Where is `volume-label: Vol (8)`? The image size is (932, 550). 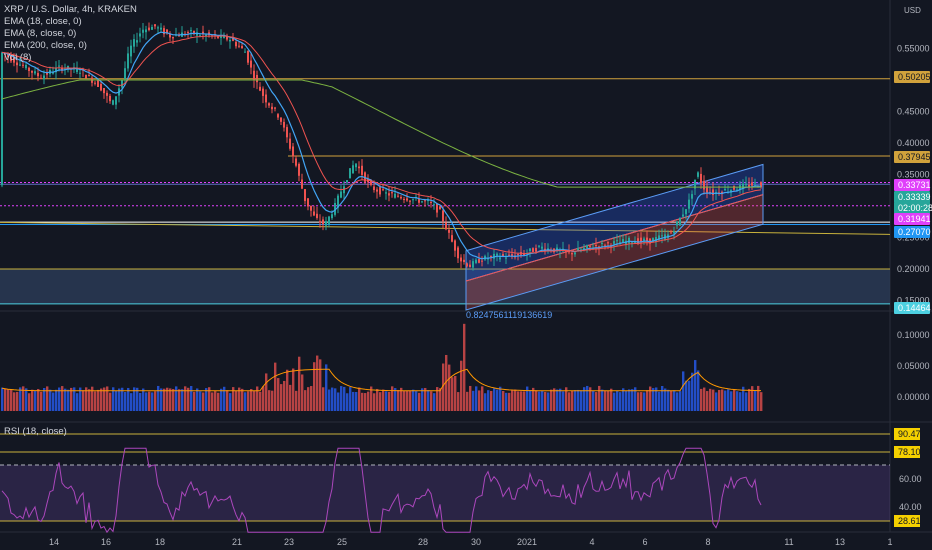
volume-label: Vol (8) is located at coordinates (18, 57).